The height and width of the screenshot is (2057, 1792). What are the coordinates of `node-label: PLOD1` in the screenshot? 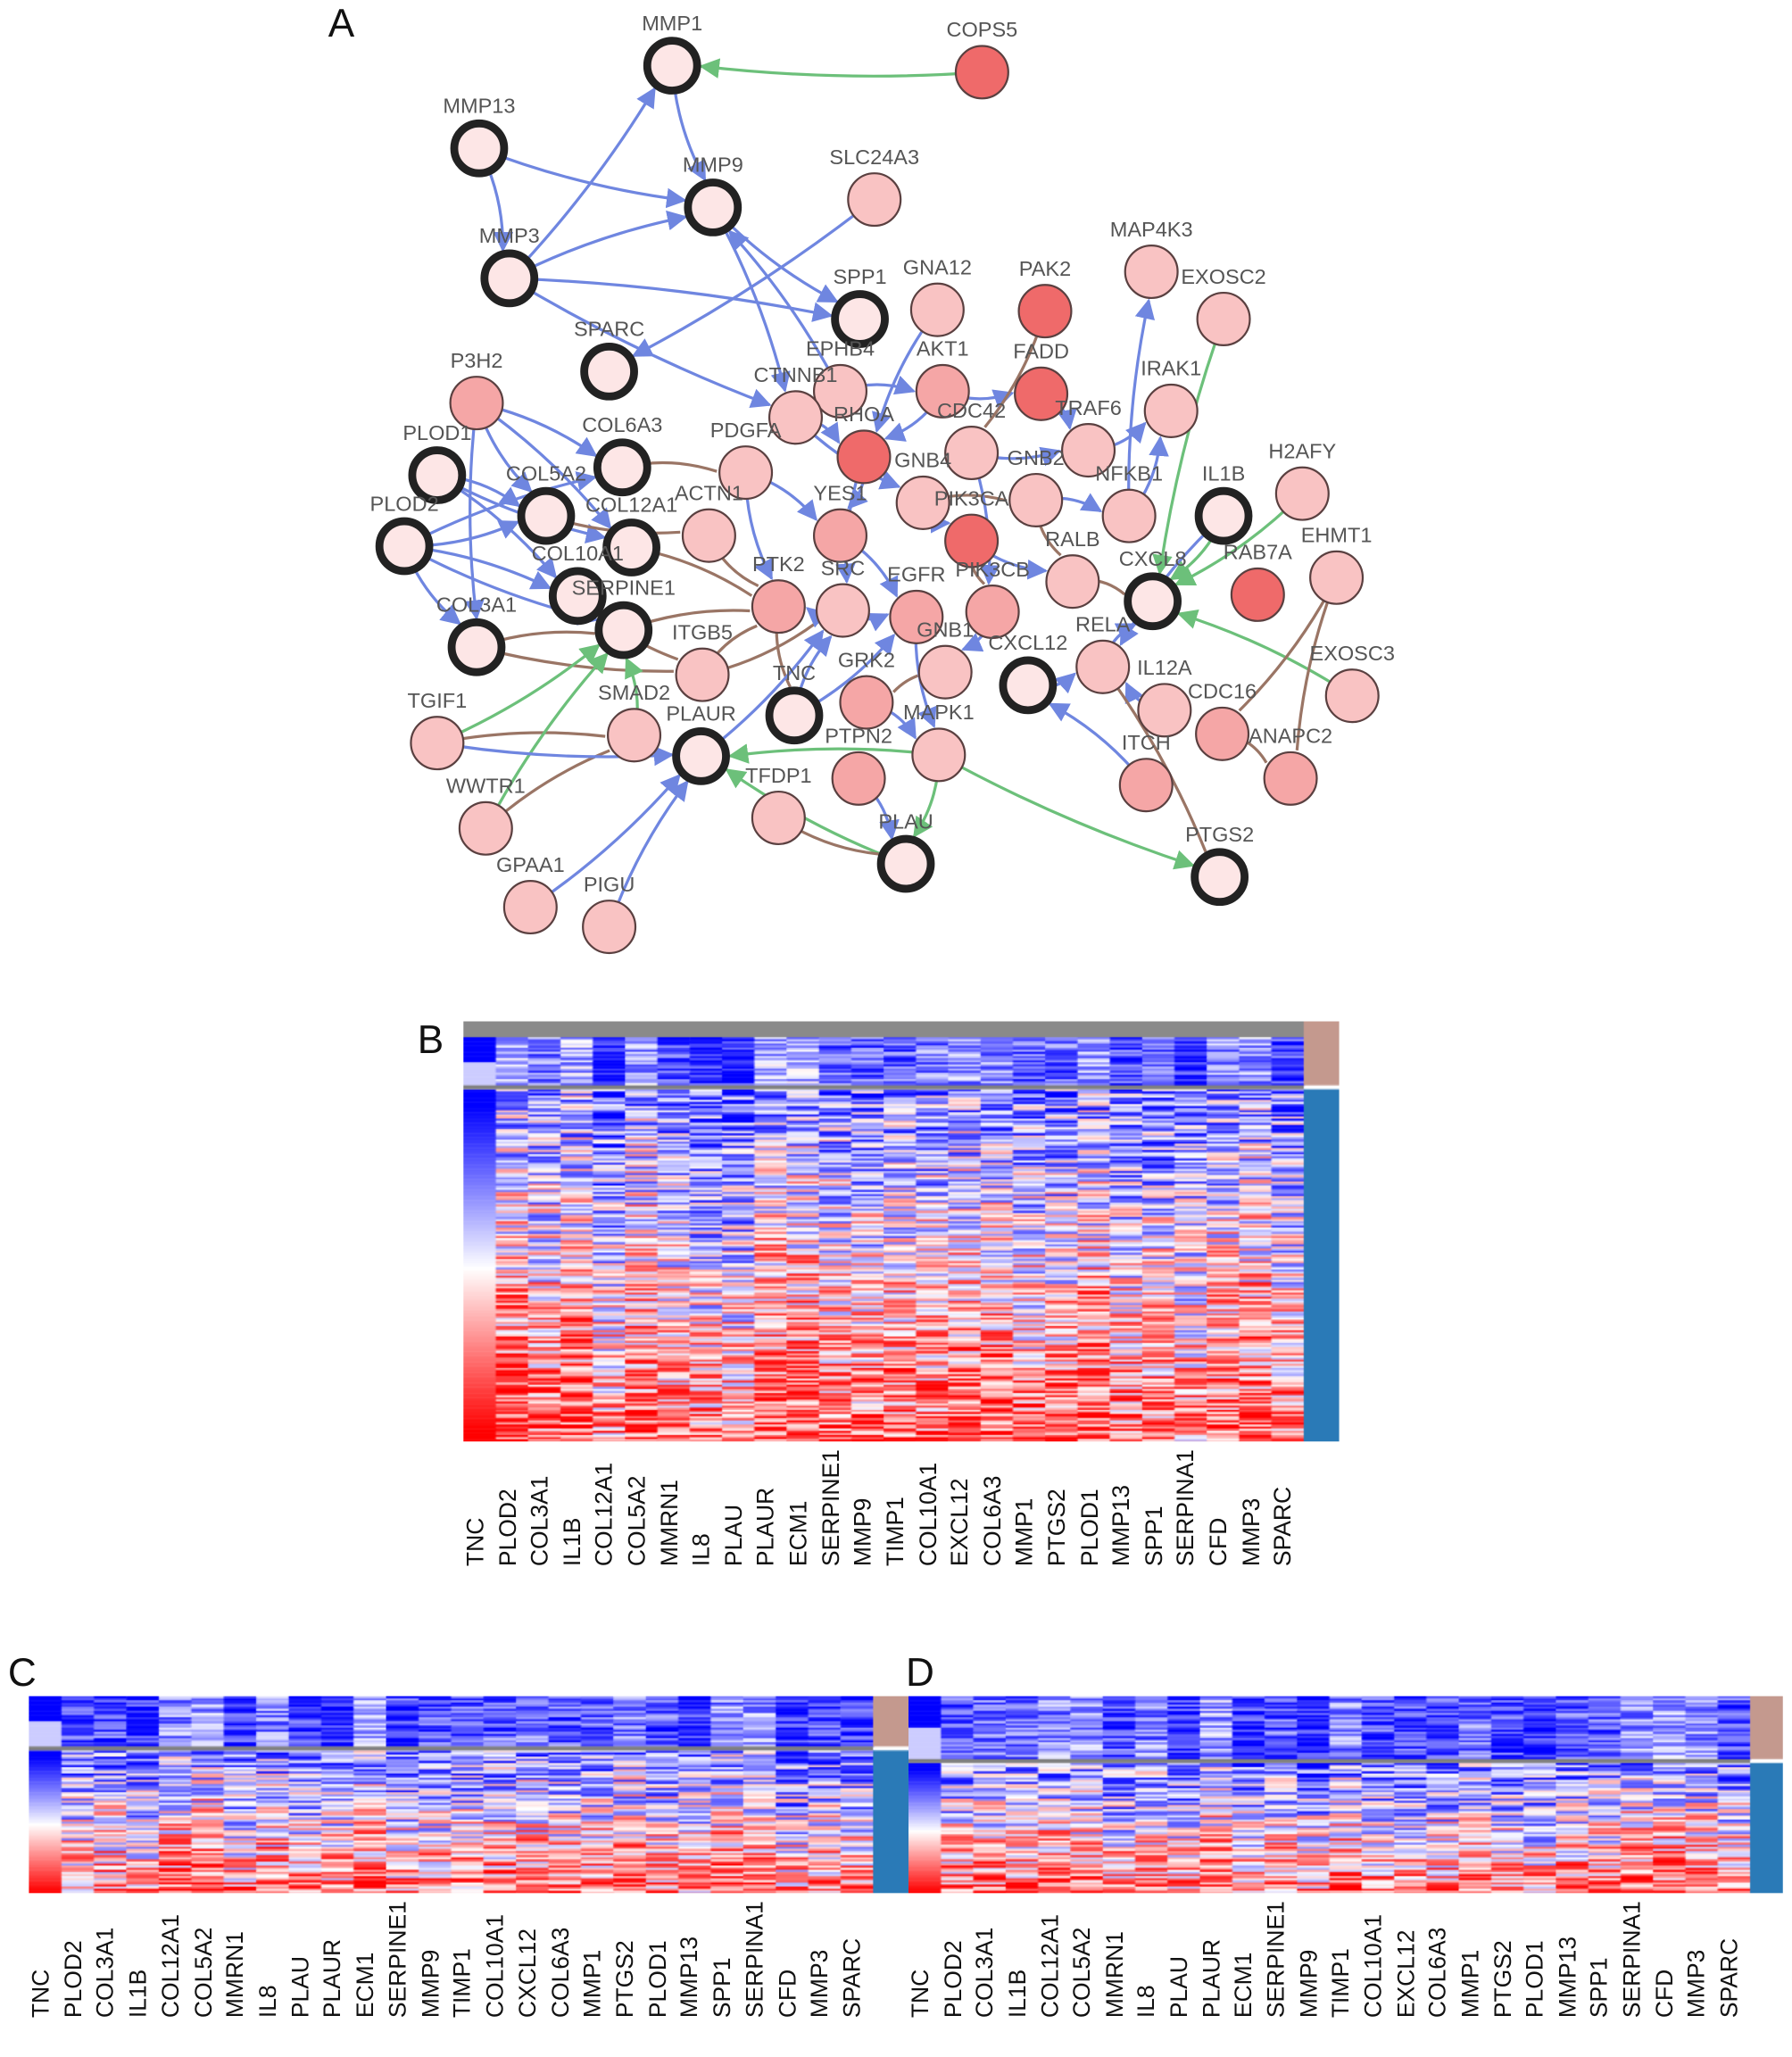 It's located at (436, 432).